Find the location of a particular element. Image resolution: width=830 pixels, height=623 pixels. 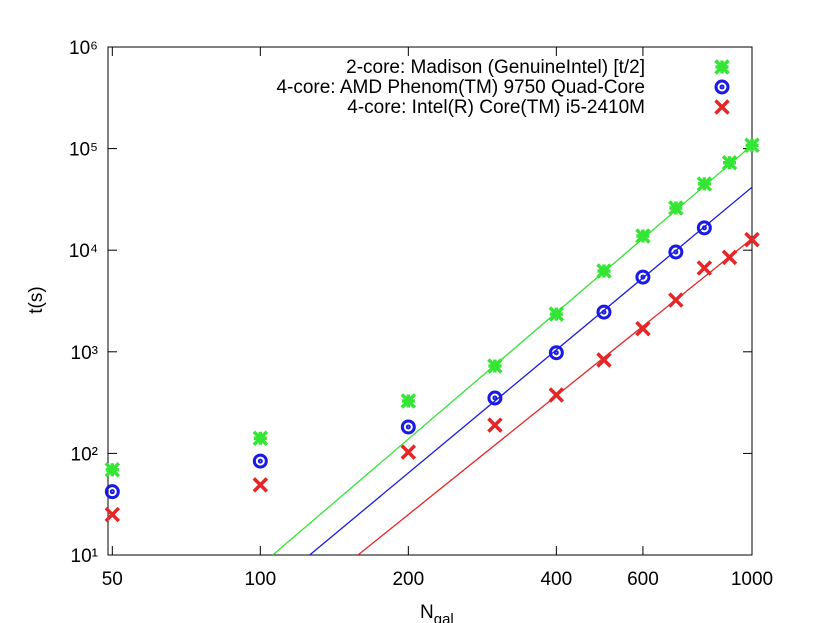

y-tick-label: 10⁴ is located at coordinates (83, 251).